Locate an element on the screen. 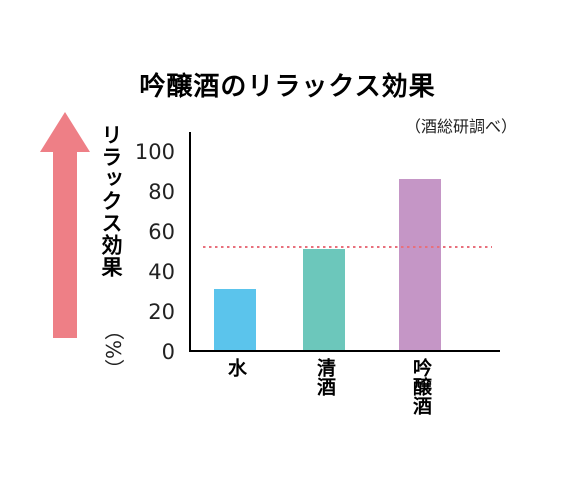 This screenshot has height=480, width=575. y-axis-unit: （%） is located at coordinates (113, 350).